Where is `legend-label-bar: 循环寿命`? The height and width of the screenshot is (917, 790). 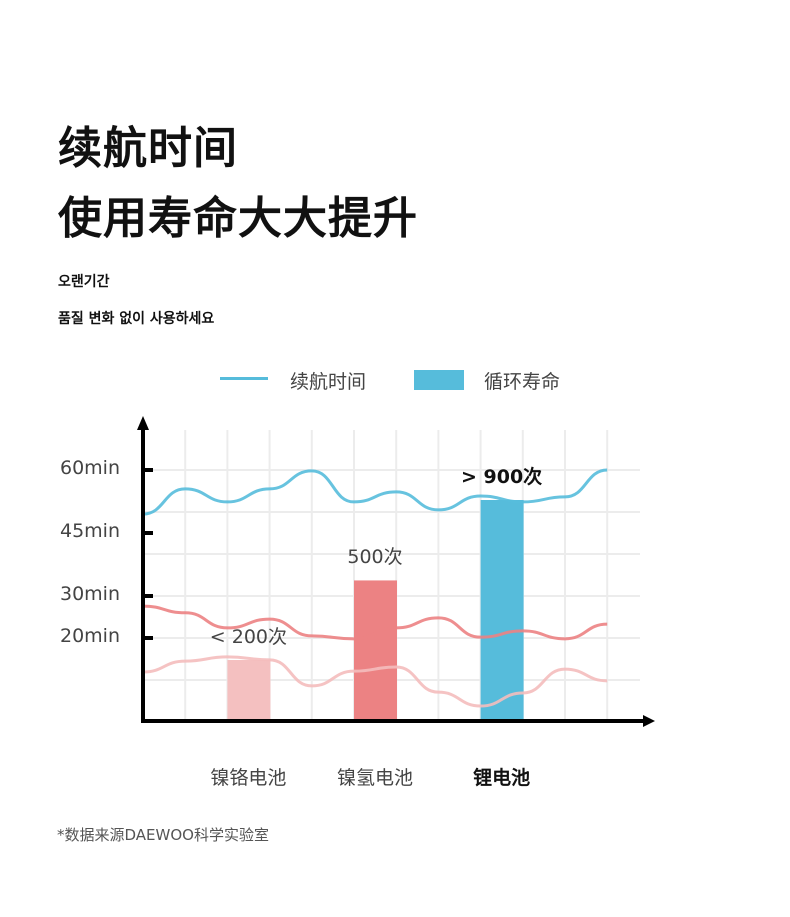 legend-label-bar: 循环寿命 is located at coordinates (522, 382).